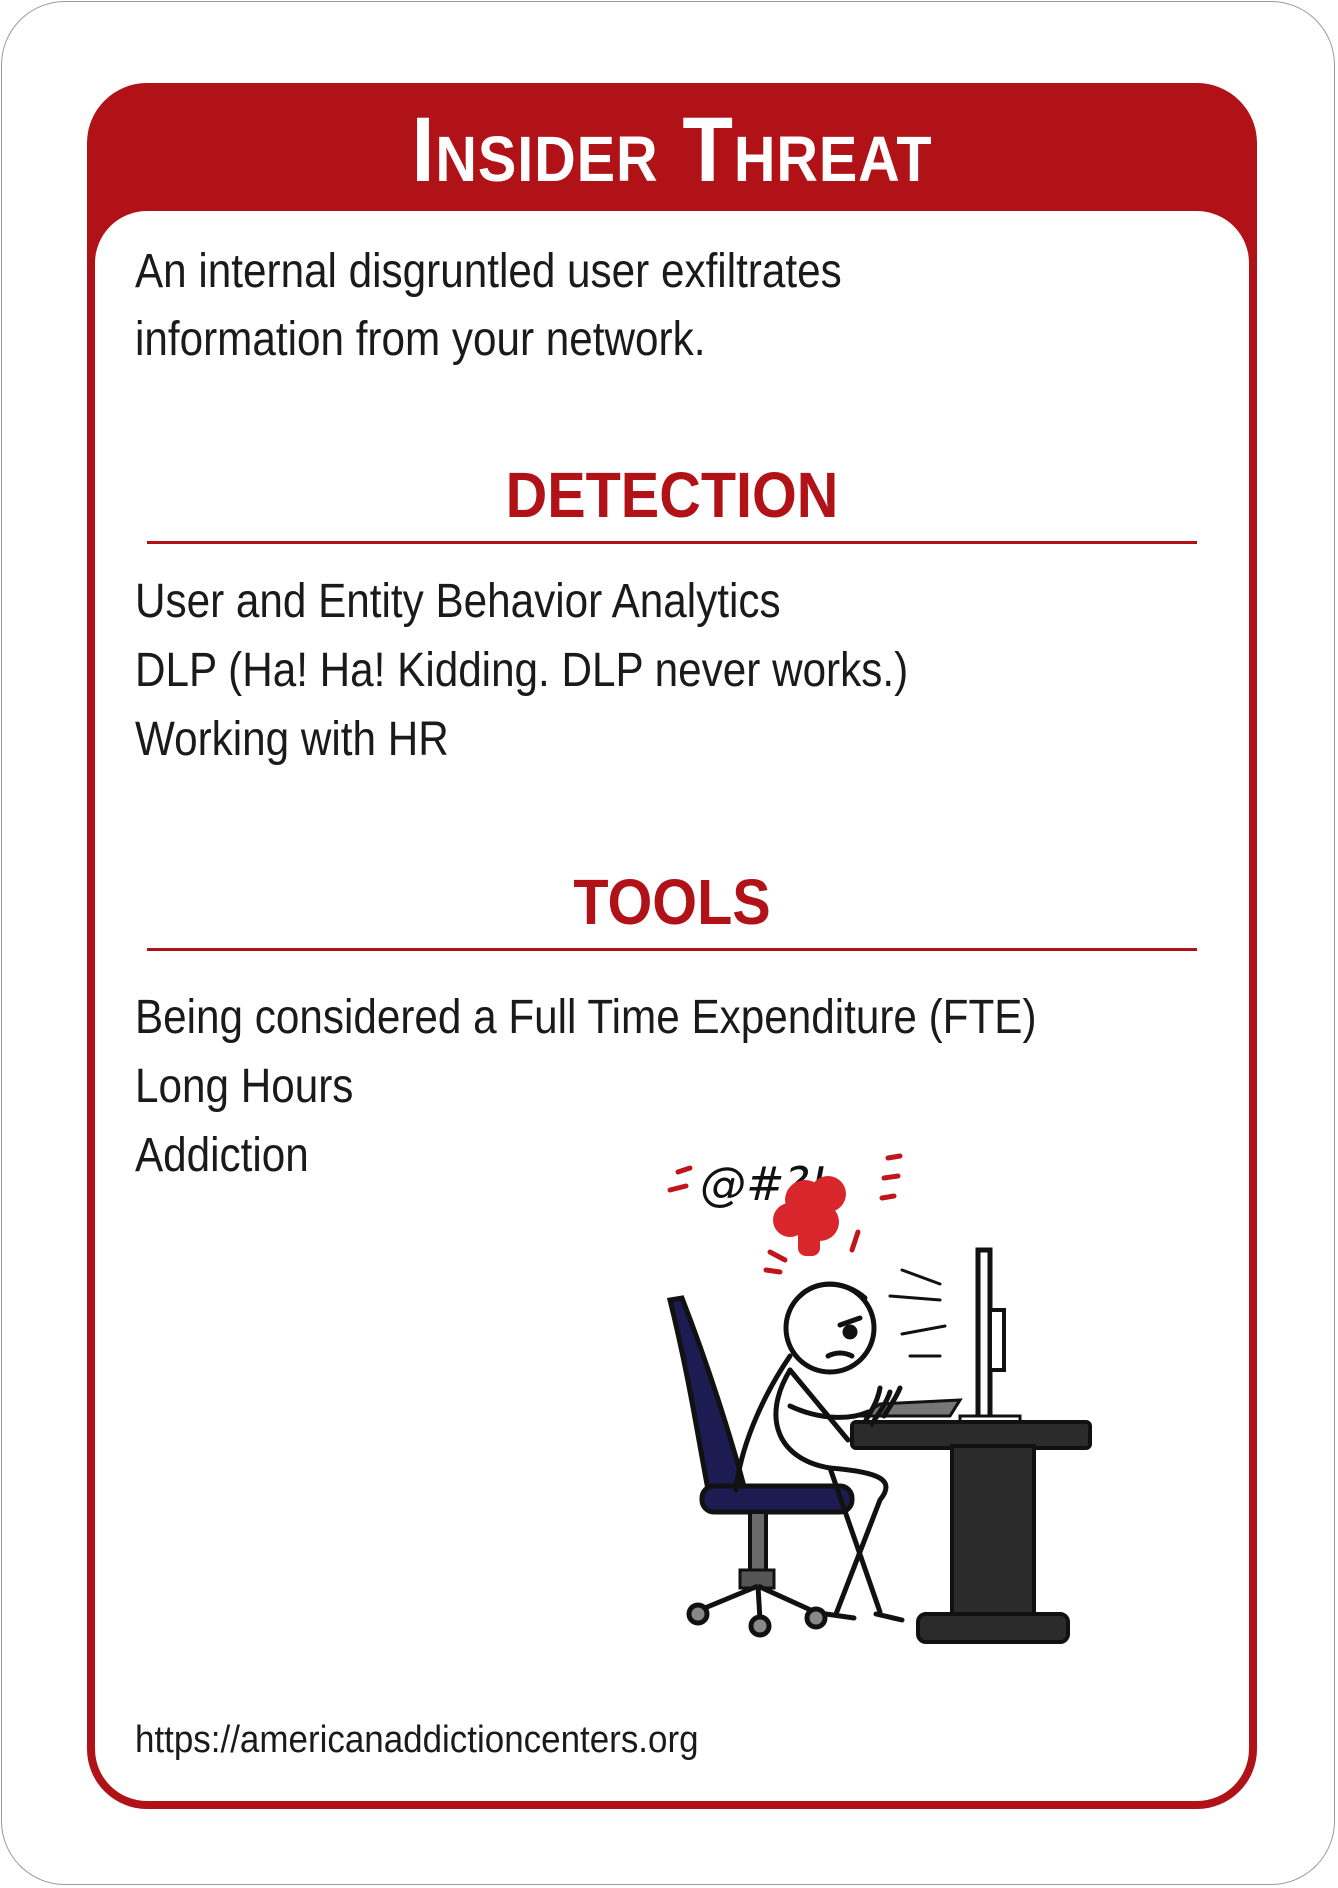  Describe the element at coordinates (819, 1452) in the screenshot. I see `stick-figure` at that location.